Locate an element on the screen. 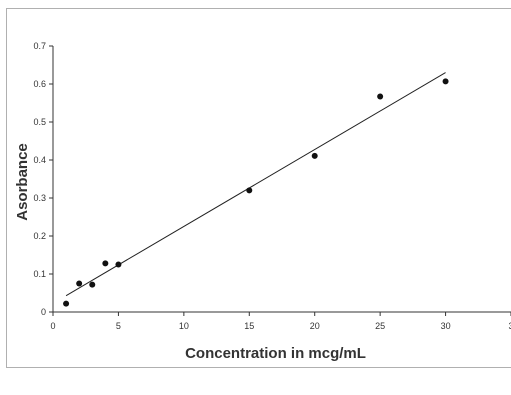  y-tick-label: 0.5 is located at coordinates (39, 122).